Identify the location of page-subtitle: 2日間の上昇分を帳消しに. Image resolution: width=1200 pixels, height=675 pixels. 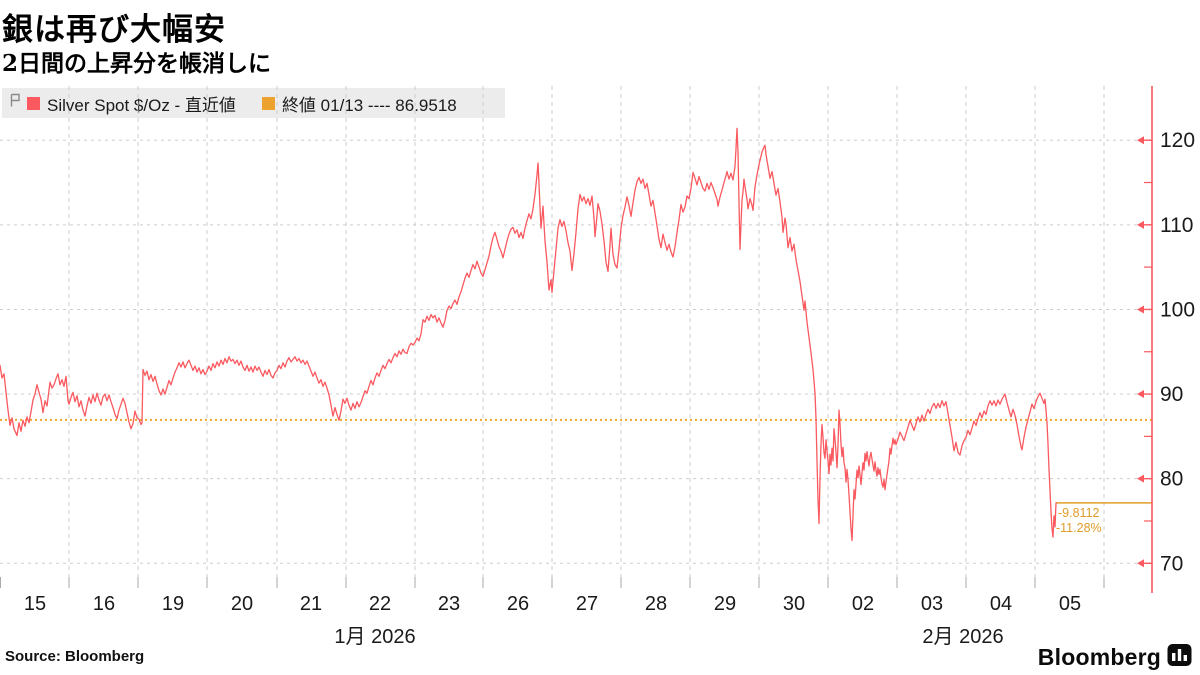
(137, 63).